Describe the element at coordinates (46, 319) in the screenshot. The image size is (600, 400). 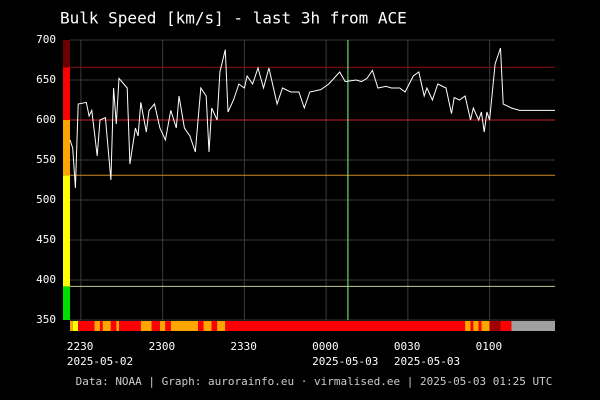
I see `y-tick-label: 350` at that location.